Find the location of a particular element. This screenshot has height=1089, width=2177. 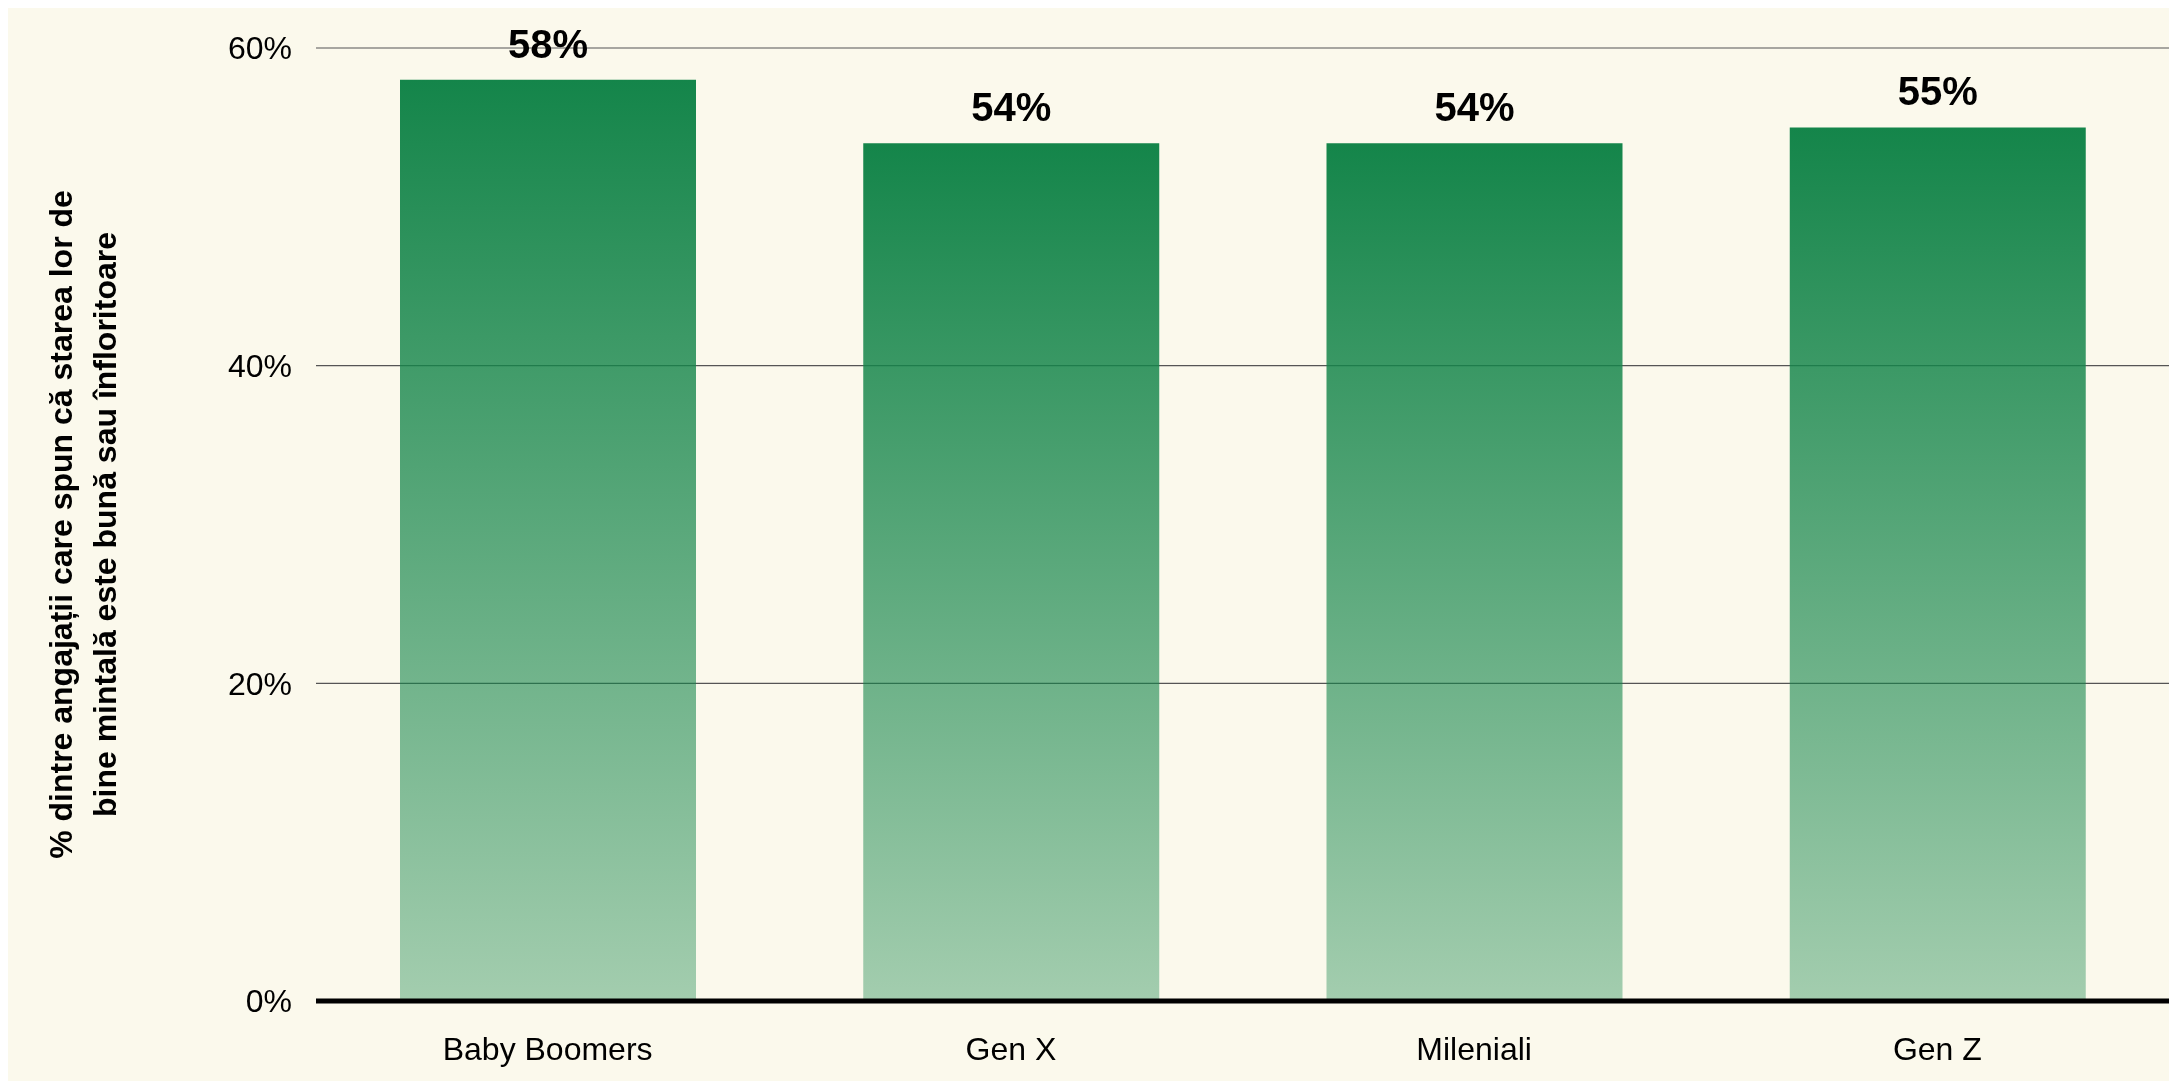

y-tick-label: 0% is located at coordinates (268, 1001).